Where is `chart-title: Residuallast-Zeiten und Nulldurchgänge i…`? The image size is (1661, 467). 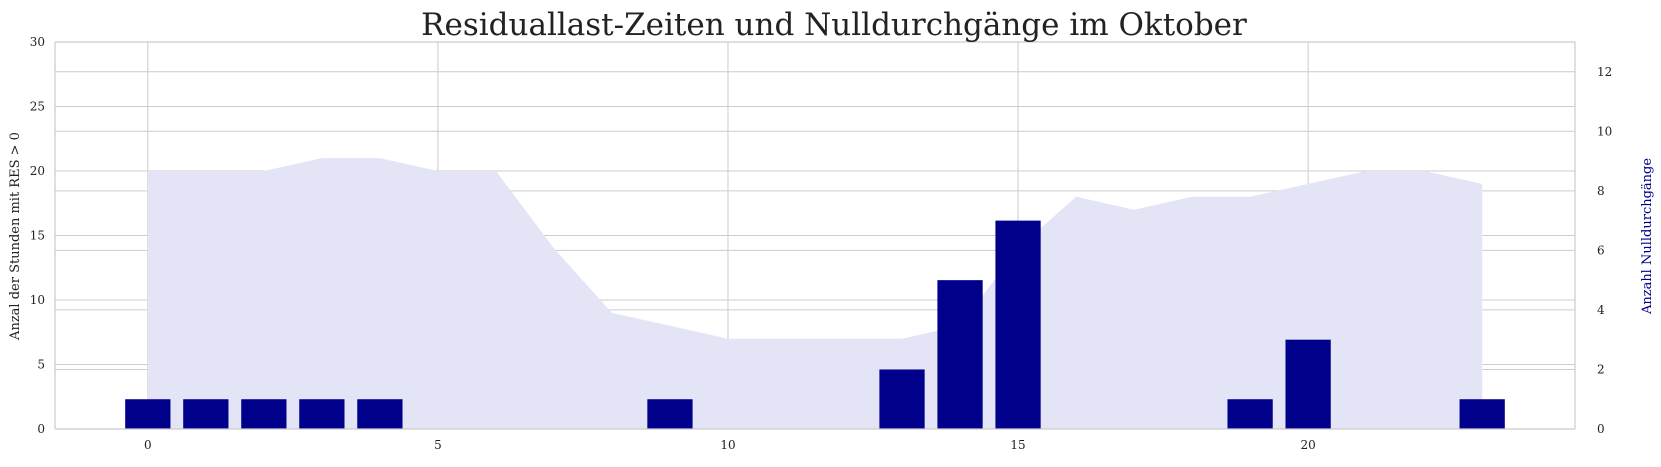 chart-title: Residuallast-Zeiten und Nulldurchgänge i… is located at coordinates (834, 25).